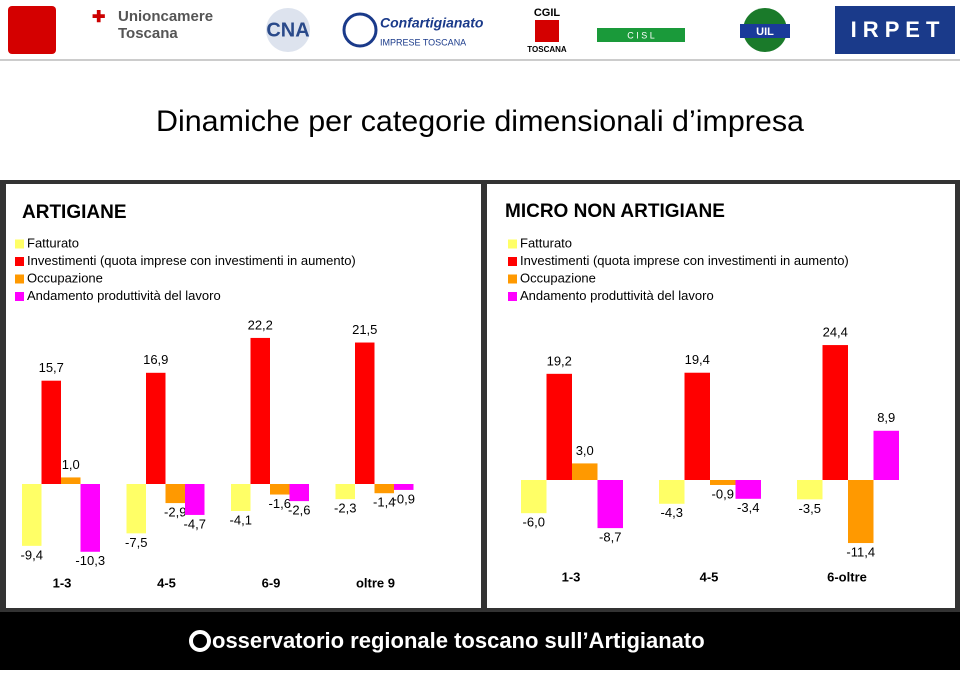 The width and height of the screenshot is (960, 675). I want to click on data-label: -4,1, so click(241, 519).